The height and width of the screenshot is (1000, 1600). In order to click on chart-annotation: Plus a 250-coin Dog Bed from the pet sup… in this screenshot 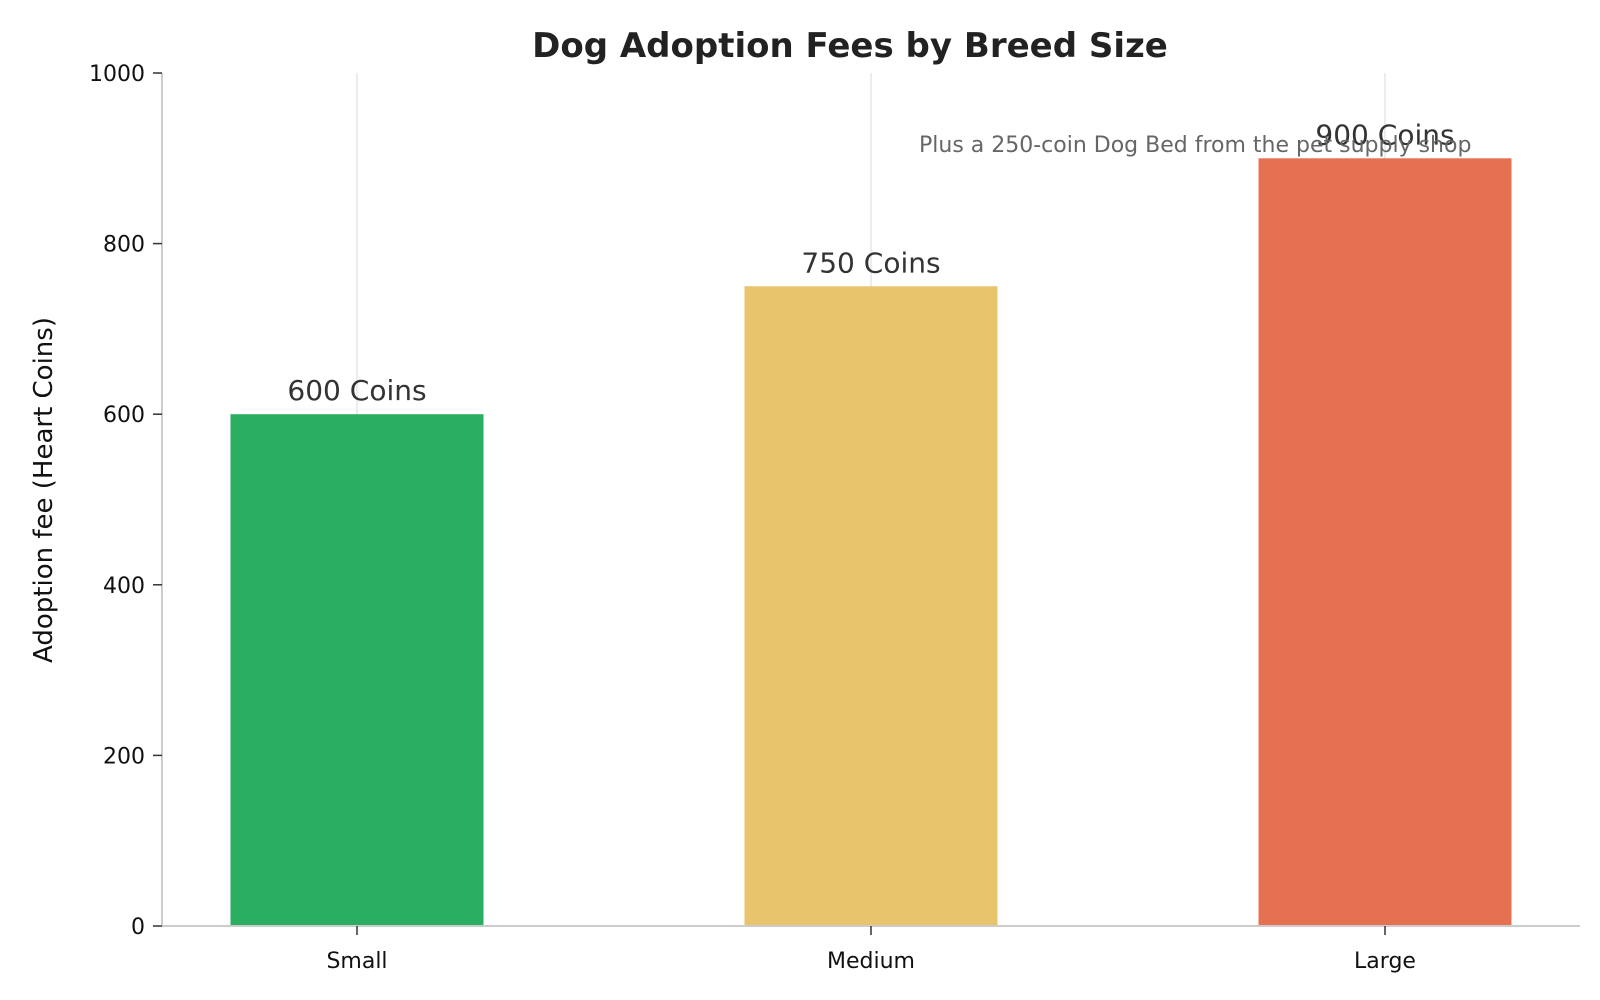, I will do `click(1195, 145)`.